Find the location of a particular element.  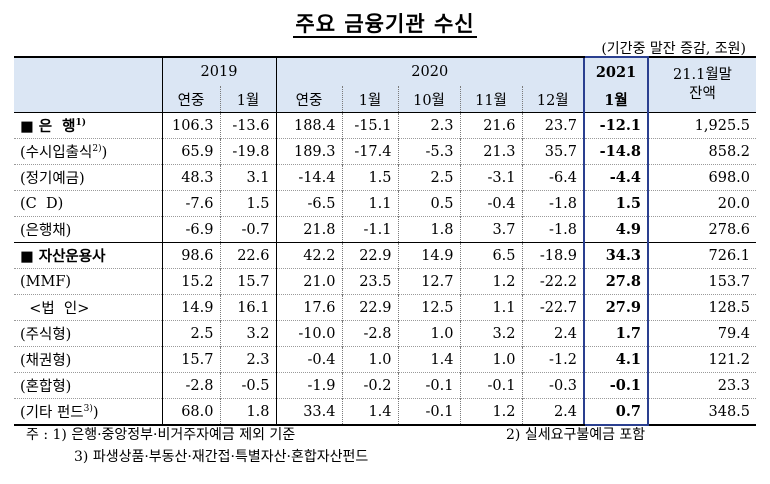

table-cell: -17.4 is located at coordinates (369, 151).